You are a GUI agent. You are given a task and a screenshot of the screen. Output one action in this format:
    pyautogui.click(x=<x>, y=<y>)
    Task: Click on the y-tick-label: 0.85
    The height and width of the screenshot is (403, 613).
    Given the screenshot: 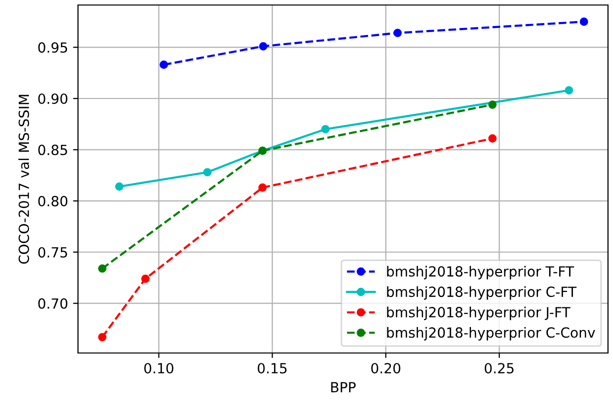 What is the action you would take?
    pyautogui.click(x=53, y=150)
    